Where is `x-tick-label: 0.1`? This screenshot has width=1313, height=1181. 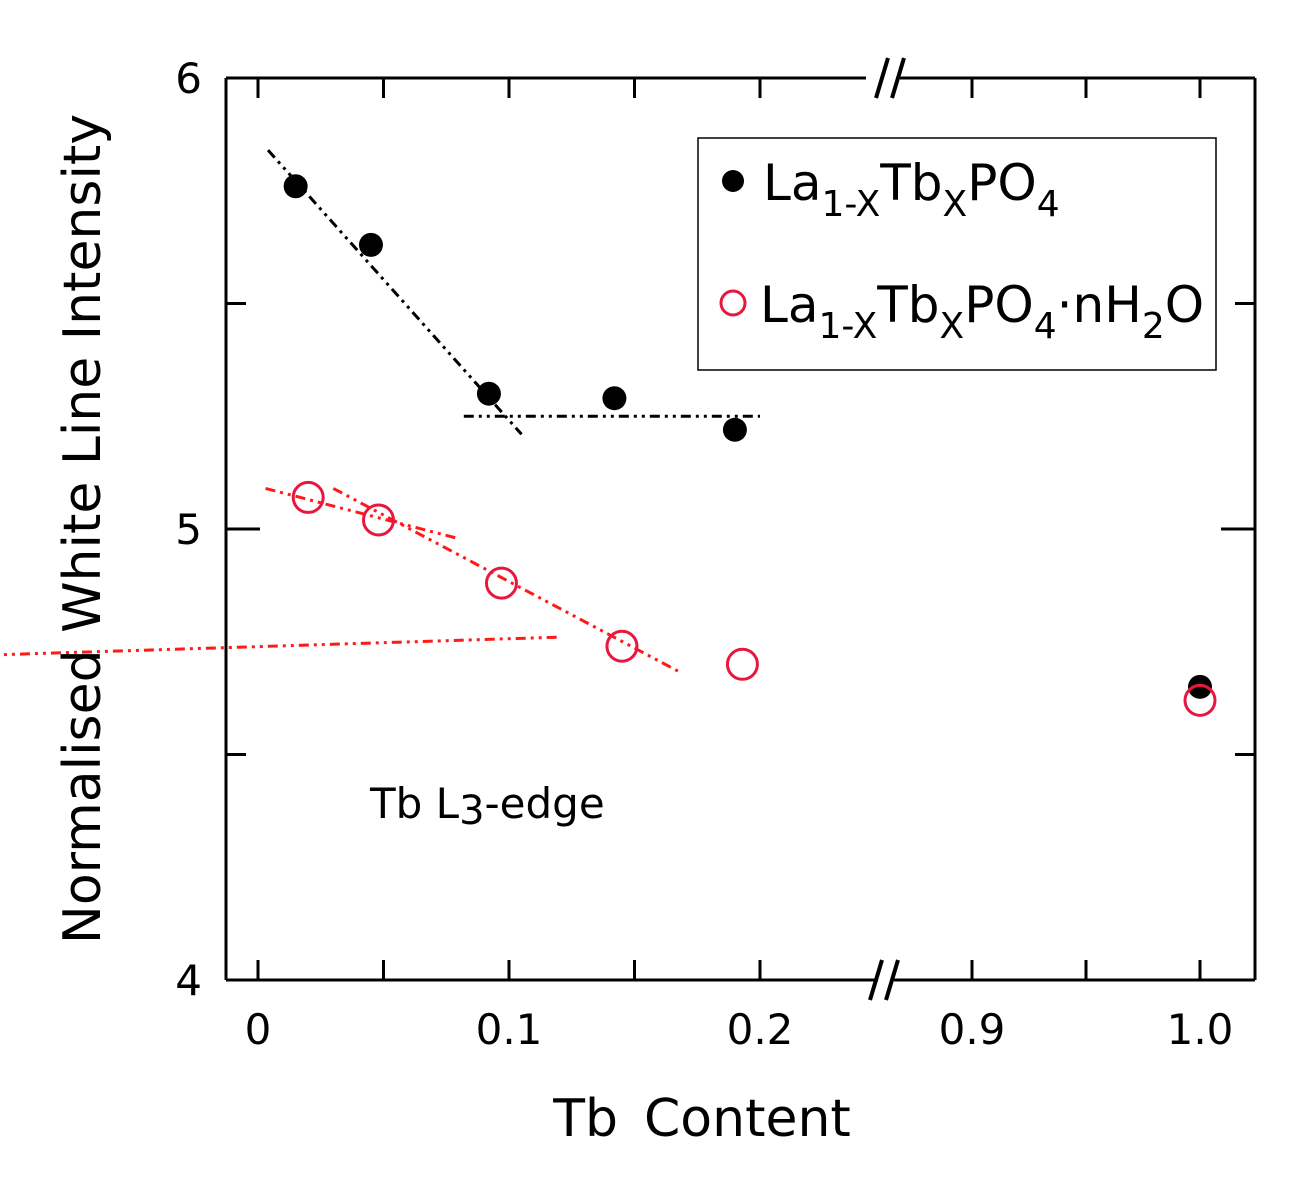 x-tick-label: 0.1 is located at coordinates (509, 1029).